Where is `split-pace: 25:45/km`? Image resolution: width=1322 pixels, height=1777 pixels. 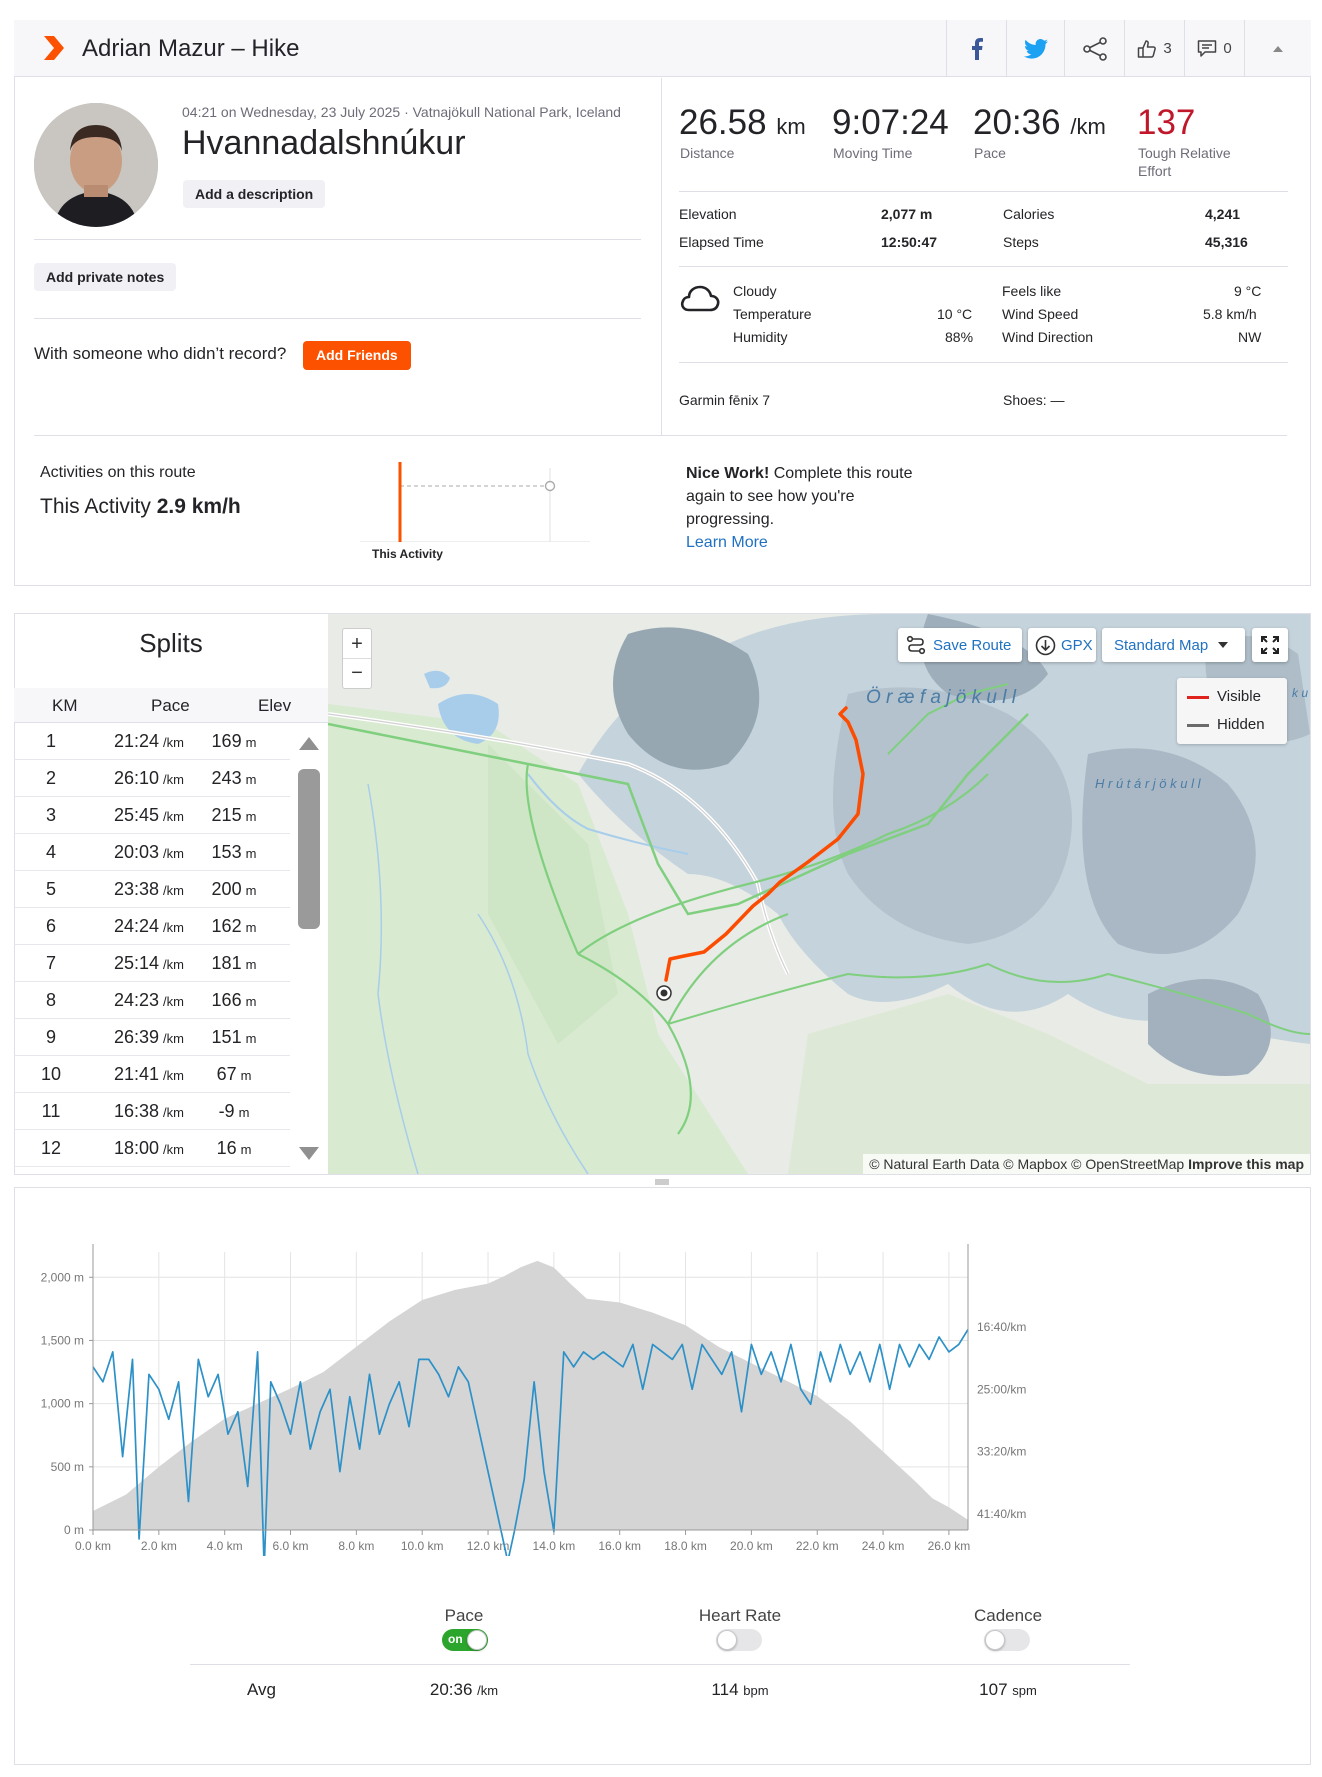
split-pace: 25:45/km is located at coordinates (149, 815).